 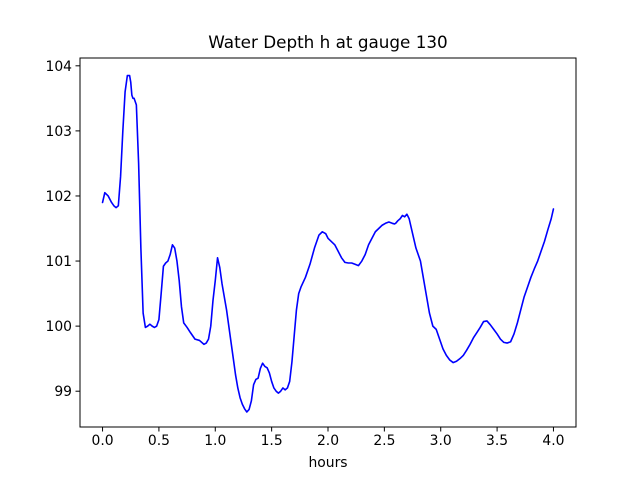 I want to click on chart-title: Water Depth h at gauge 130, so click(x=327, y=42).